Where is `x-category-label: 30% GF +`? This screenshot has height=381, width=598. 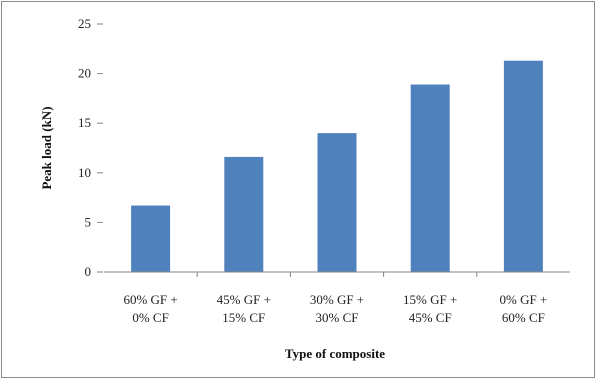 x-category-label: 30% GF + is located at coordinates (337, 299).